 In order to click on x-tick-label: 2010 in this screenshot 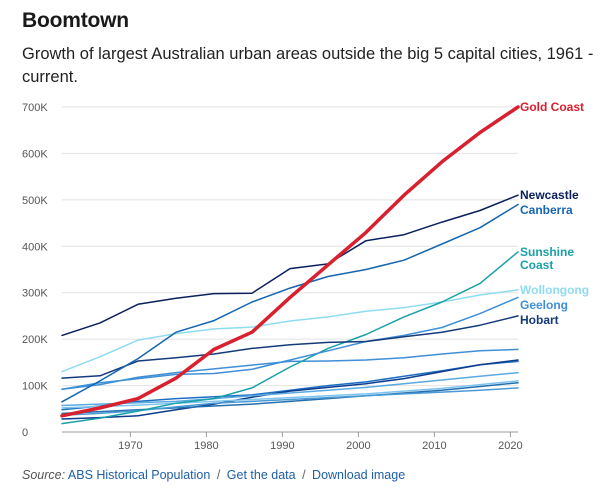, I will do `click(434, 446)`.